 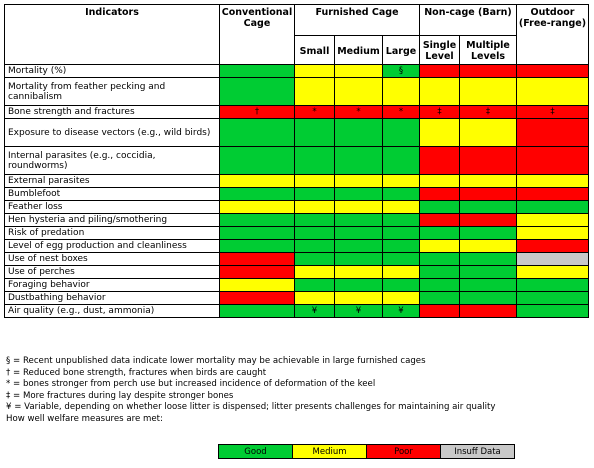 I want to click on header-medium: Medium, so click(x=358, y=50).